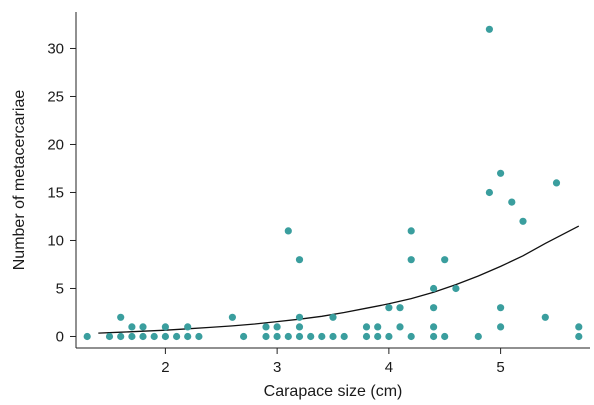 Image resolution: width=594 pixels, height=405 pixels. What do you see at coordinates (500, 367) in the screenshot?
I see `x-tick-label: 5` at bounding box center [500, 367].